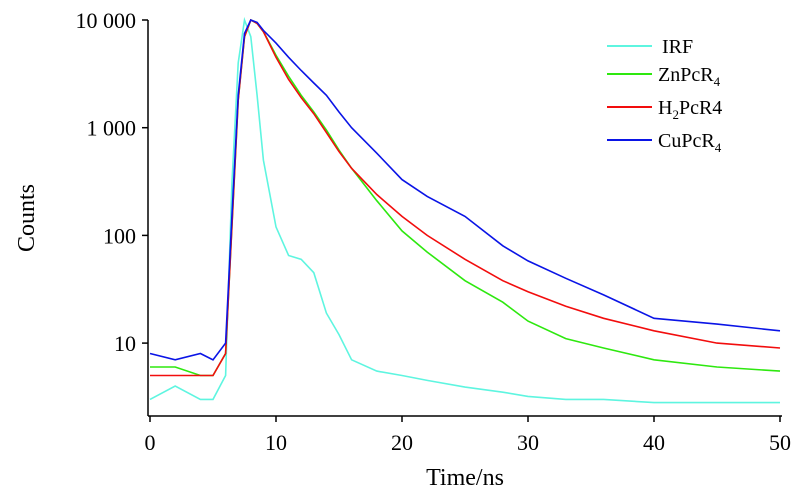 The image size is (800, 494). I want to click on legend-label-ZnPcR4: ZnPcR4, so click(689, 76).